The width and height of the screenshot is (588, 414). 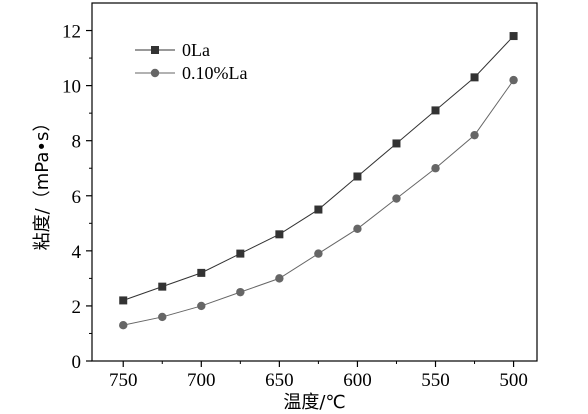 I want to click on legend-label: 0La, so click(x=196, y=50).